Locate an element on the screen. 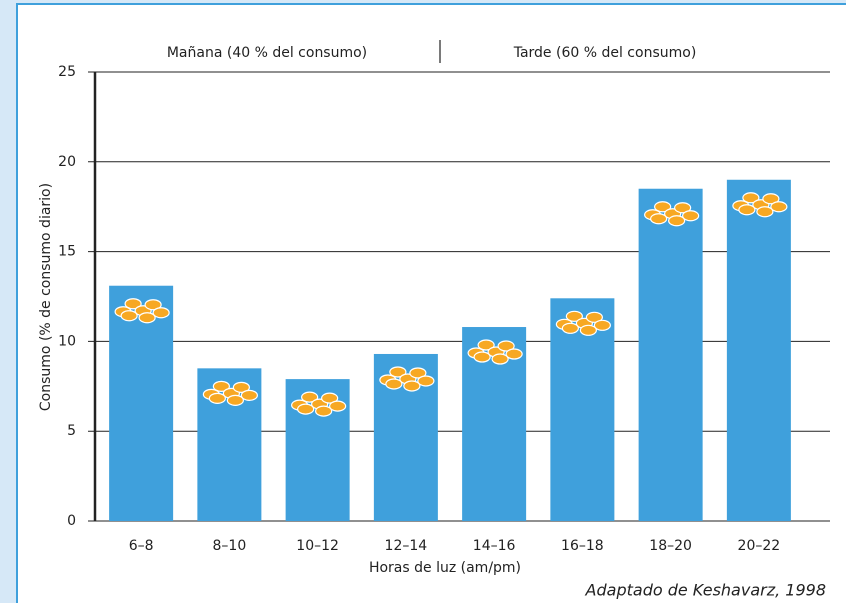 This screenshot has width=846, height=603. annotation: Tarde (60 % del consumo) is located at coordinates (605, 53).